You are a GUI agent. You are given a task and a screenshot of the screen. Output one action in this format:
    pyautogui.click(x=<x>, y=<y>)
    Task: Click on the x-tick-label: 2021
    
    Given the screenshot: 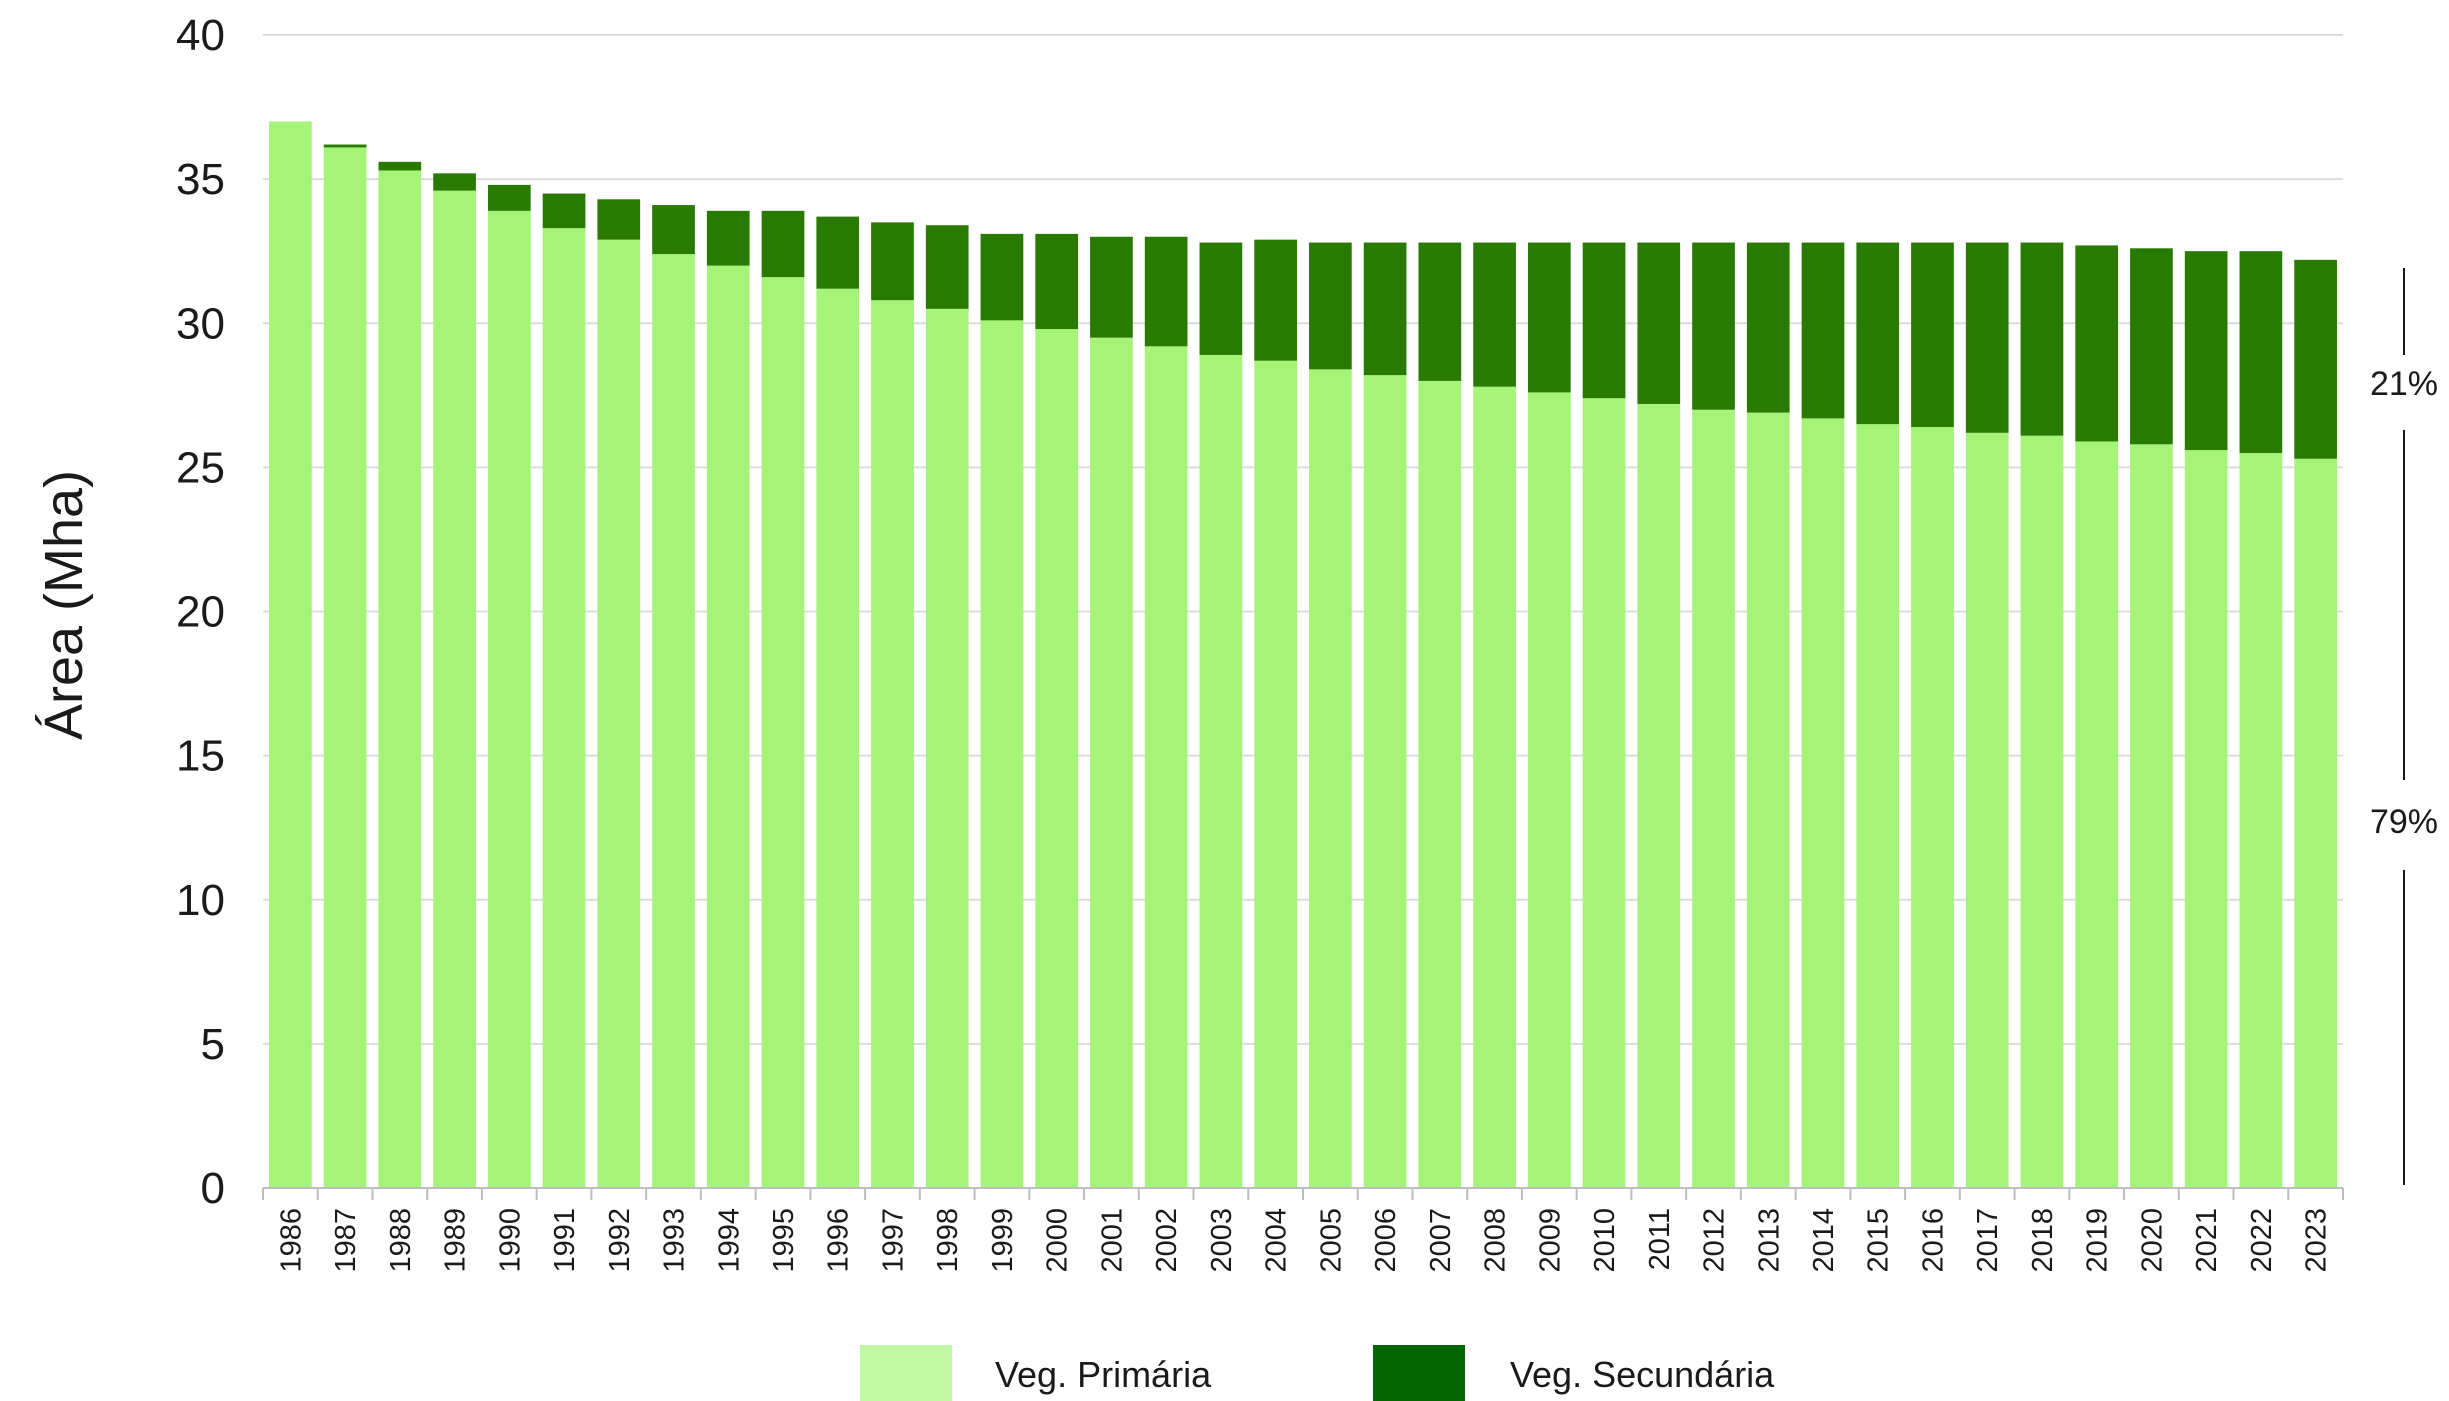 What is the action you would take?
    pyautogui.click(x=2207, y=1240)
    